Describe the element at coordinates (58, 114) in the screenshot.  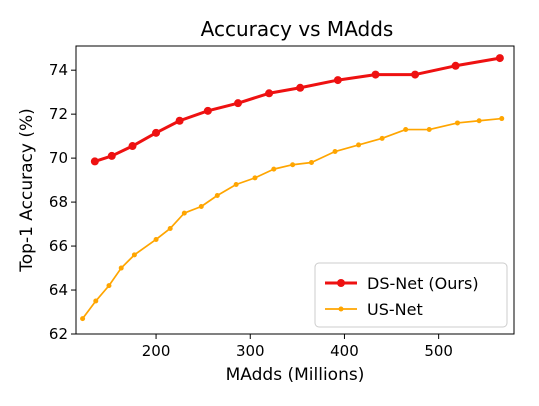
I see `y-tick-label: 72` at that location.